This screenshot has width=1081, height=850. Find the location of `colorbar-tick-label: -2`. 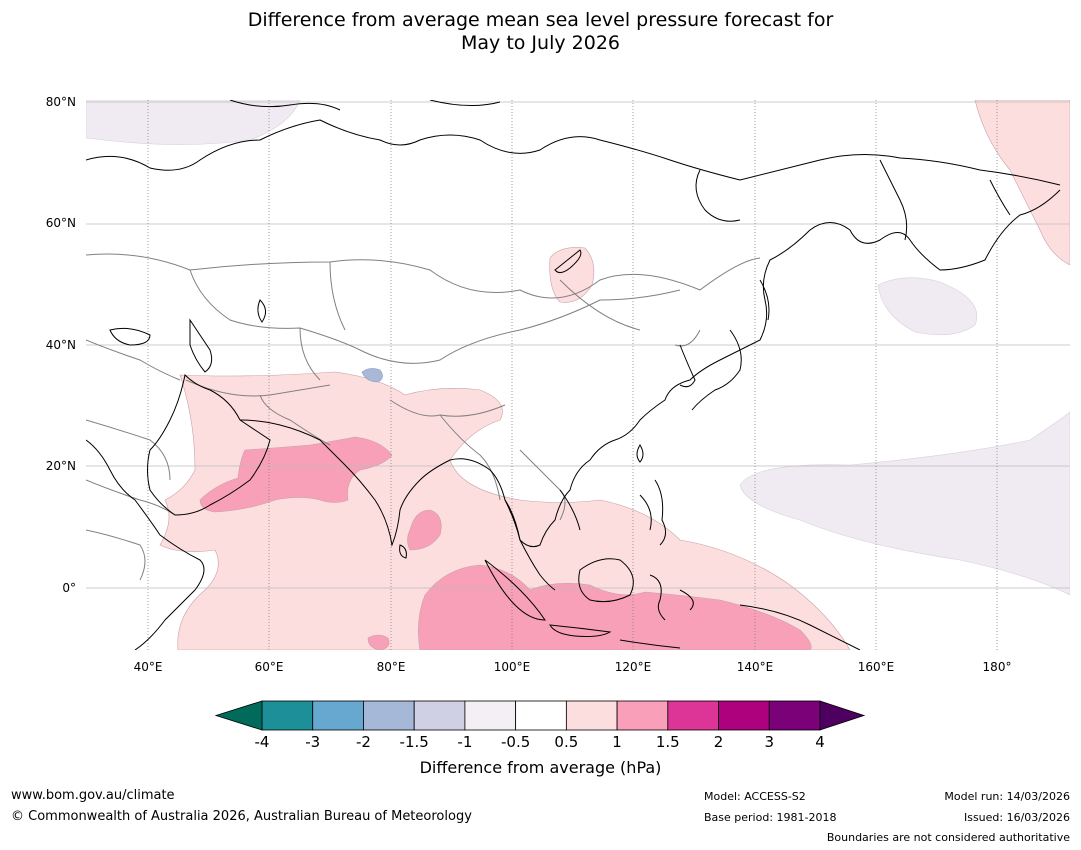

colorbar-tick-label: -2 is located at coordinates (363, 742).